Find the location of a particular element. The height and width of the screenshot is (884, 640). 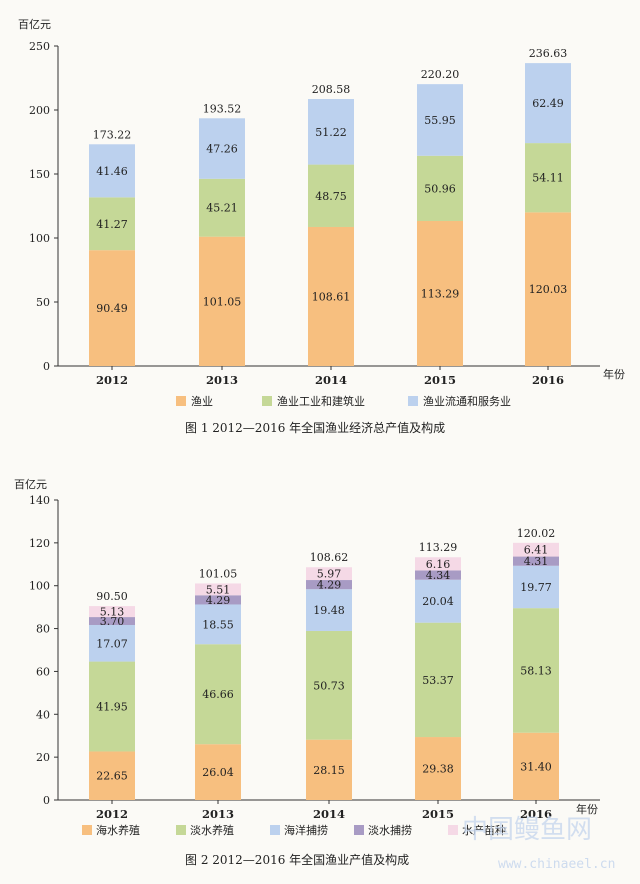

bar-value-label: 47.26 is located at coordinates (222, 149).